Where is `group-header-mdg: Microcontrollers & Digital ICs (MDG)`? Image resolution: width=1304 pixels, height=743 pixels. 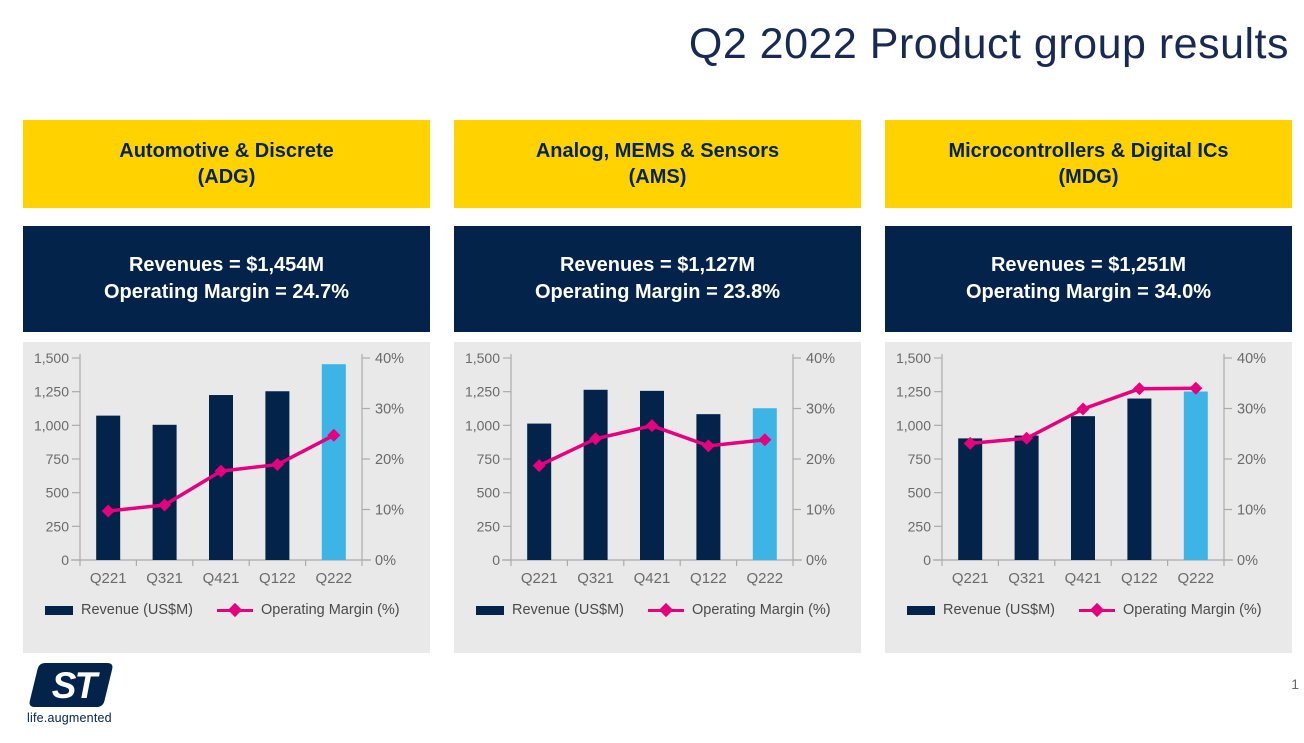
group-header-mdg: Microcontrollers & Digital ICs (MDG) is located at coordinates (1088, 164).